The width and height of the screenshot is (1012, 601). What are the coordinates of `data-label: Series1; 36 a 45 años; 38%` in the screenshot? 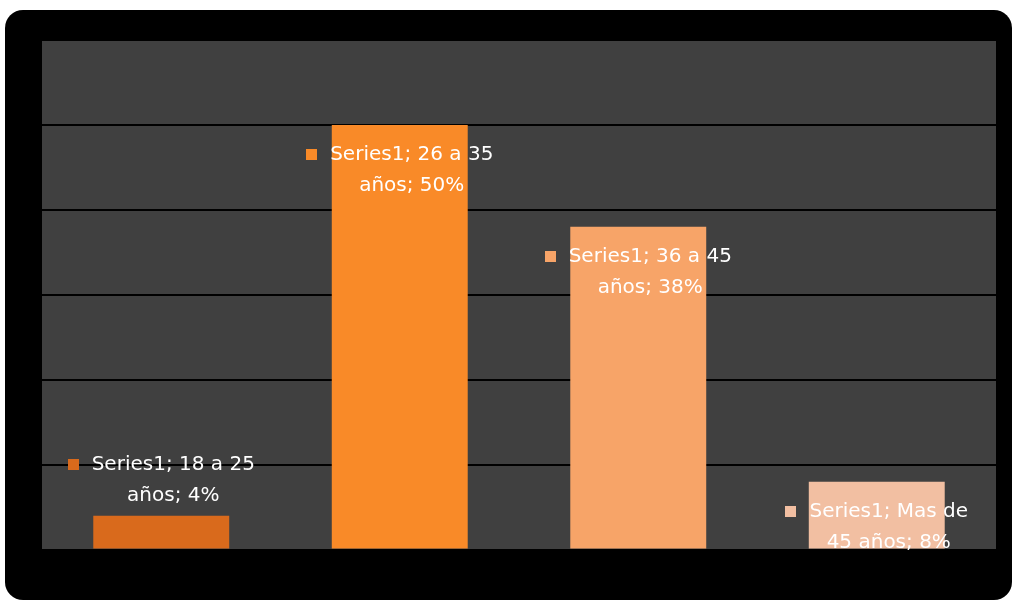 It's located at (650, 271).